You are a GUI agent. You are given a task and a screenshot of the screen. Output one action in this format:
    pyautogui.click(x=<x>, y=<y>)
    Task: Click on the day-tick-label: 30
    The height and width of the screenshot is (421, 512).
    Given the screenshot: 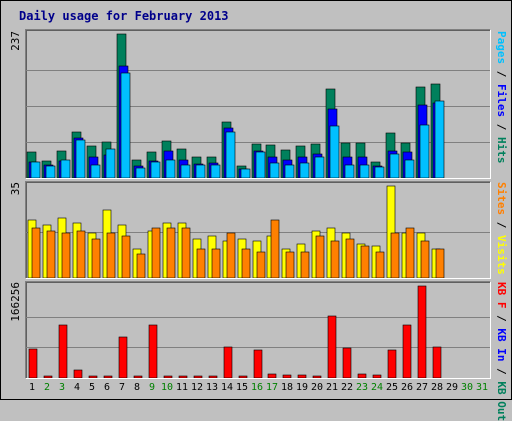 What is the action you would take?
    pyautogui.click(x=467, y=387)
    